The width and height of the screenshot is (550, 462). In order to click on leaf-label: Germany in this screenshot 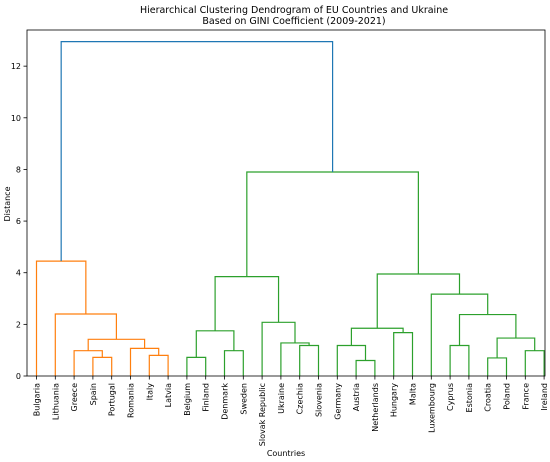, I will do `click(337, 401)`.